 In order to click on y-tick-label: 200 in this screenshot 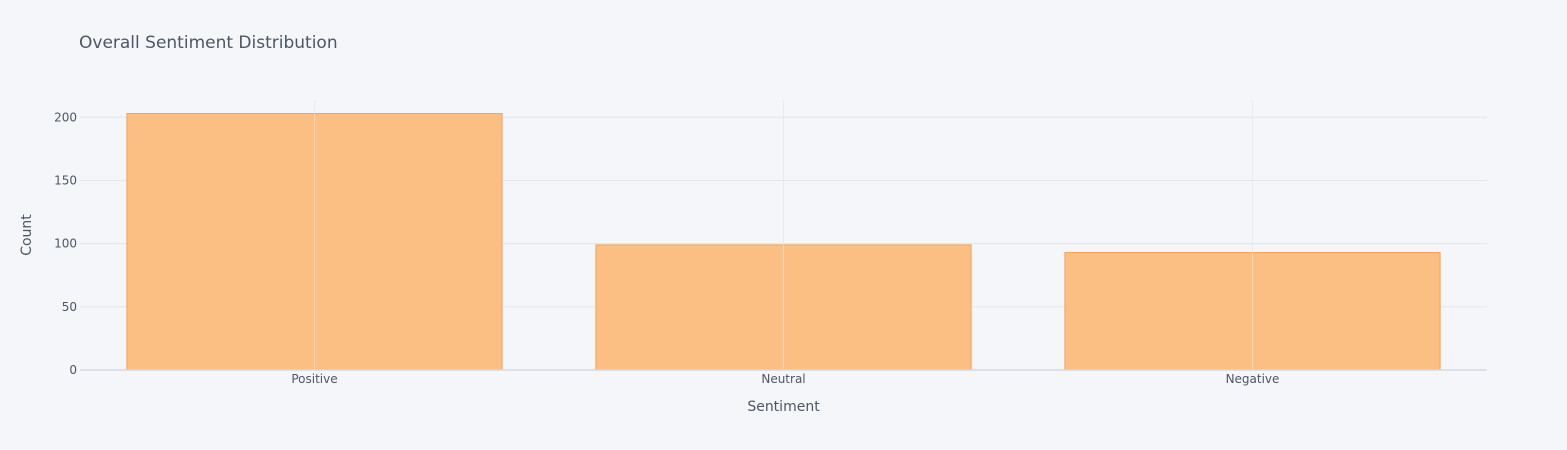, I will do `click(65, 117)`.